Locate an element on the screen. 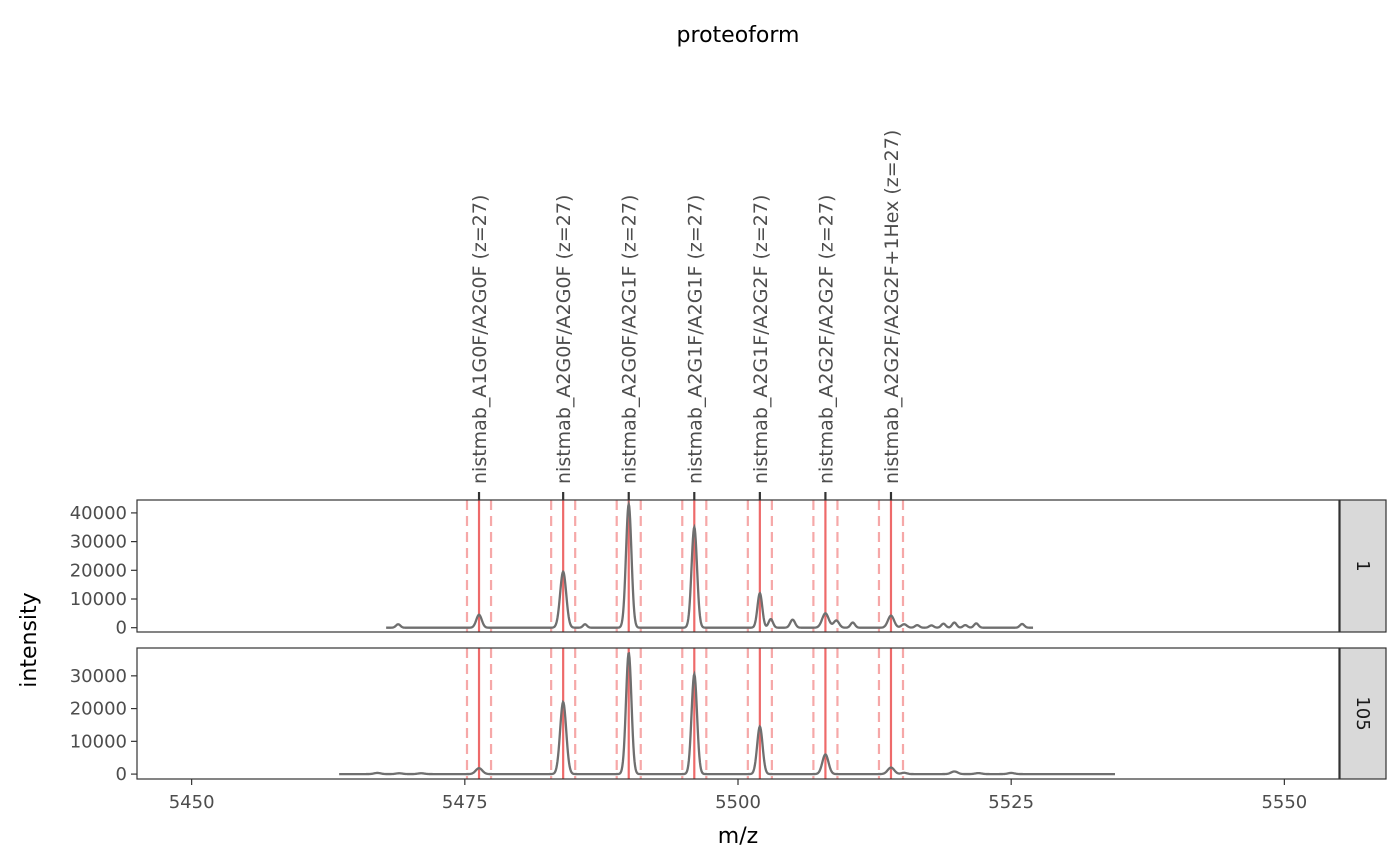  facet-strip-label: 105 is located at coordinates (1362, 713).